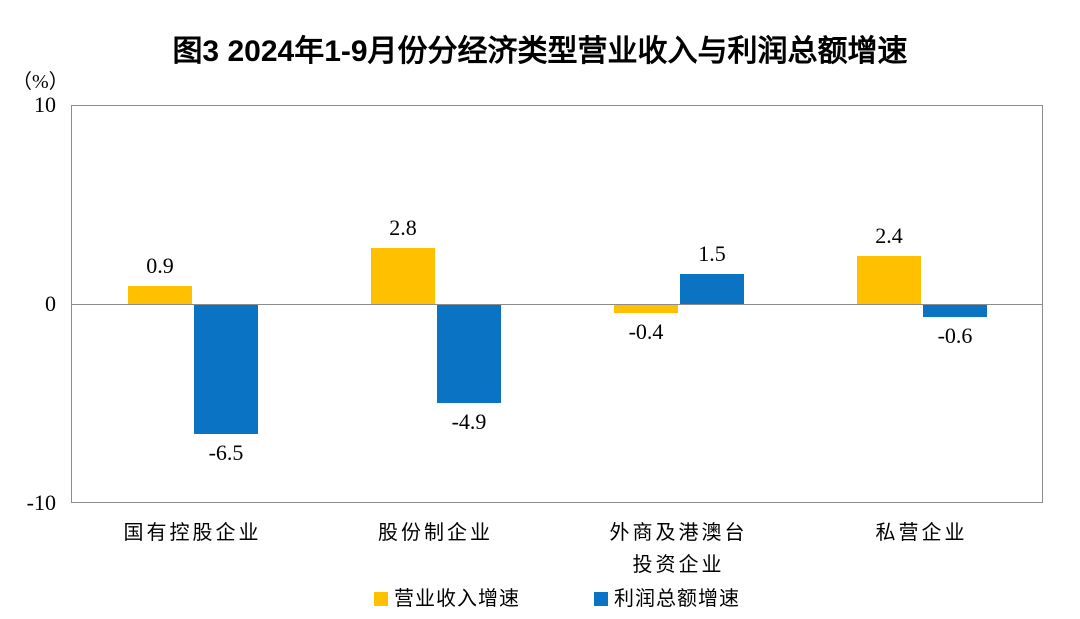 The height and width of the screenshot is (619, 1080). What do you see at coordinates (160, 265) in the screenshot?
I see `value-label-revenue-group1: 0.9` at bounding box center [160, 265].